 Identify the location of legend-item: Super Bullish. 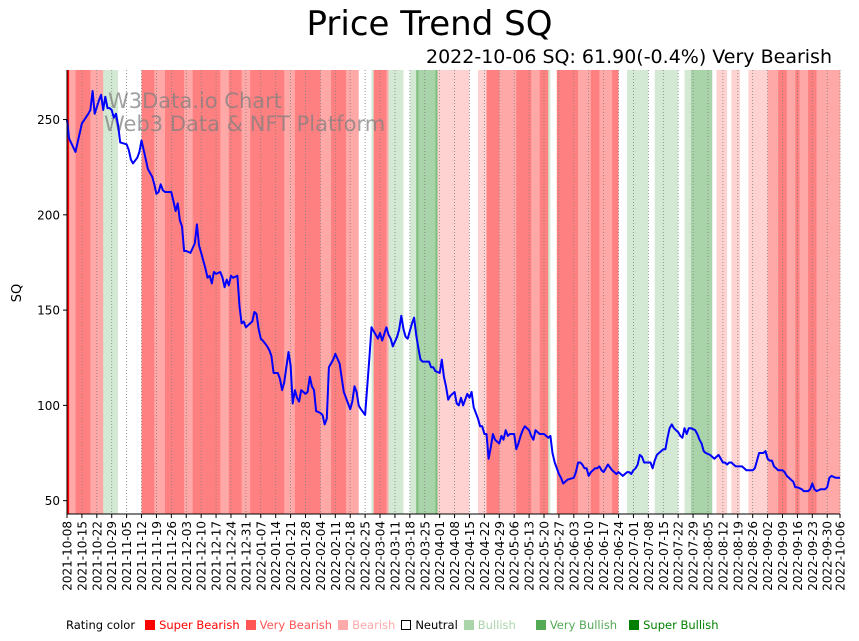
(674, 625).